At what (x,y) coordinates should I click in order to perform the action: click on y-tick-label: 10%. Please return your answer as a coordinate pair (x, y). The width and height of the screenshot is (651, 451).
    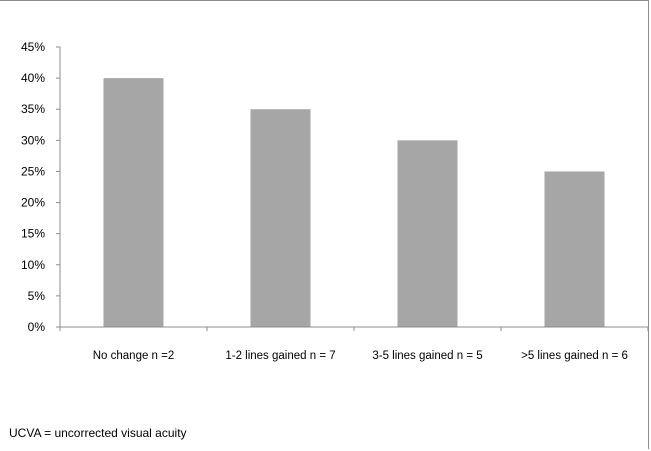
    Looking at the image, I should click on (33, 265).